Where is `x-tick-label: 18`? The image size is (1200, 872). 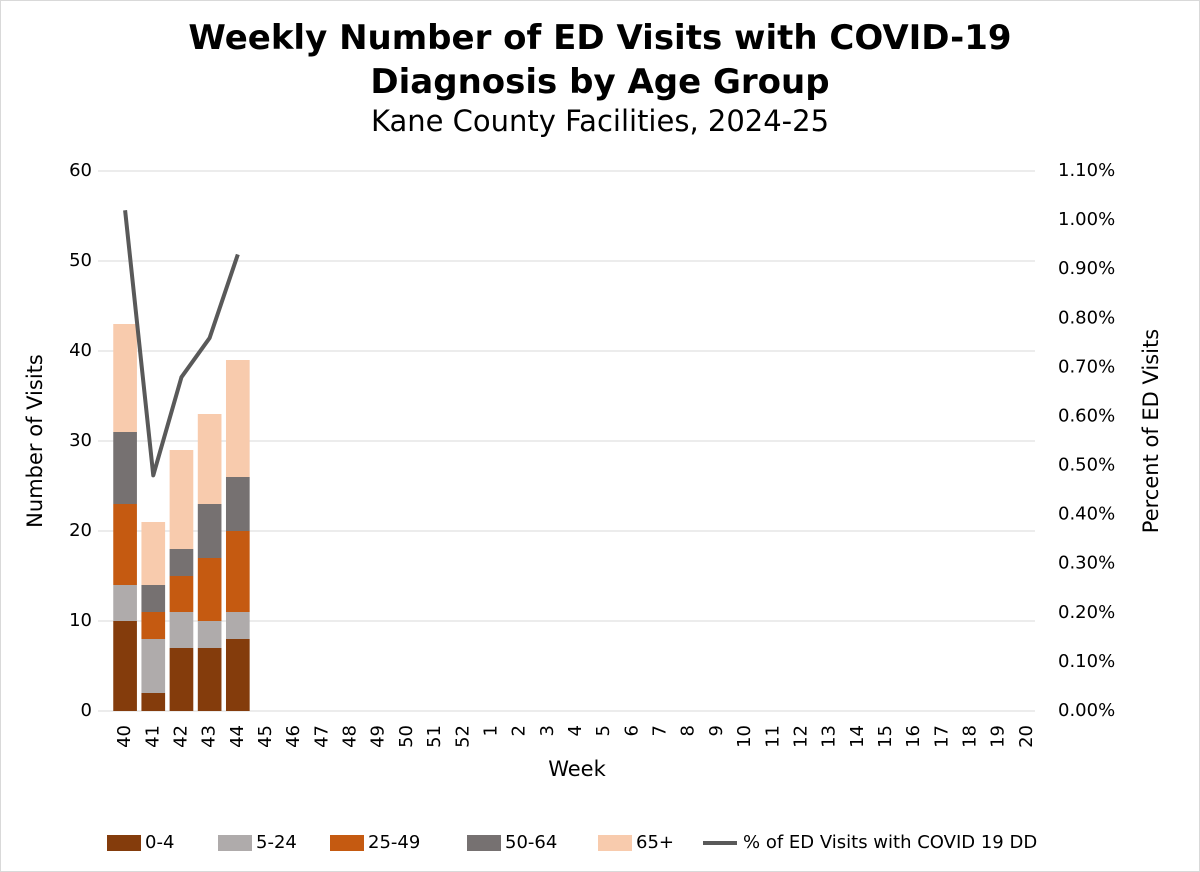
x-tick-label: 18 is located at coordinates (970, 736).